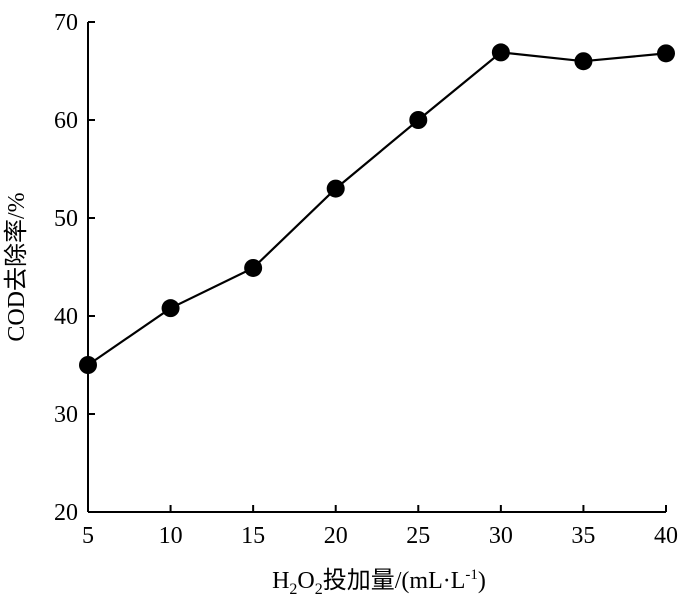 The width and height of the screenshot is (700, 601). What do you see at coordinates (66, 121) in the screenshot?
I see `y-tick-label: 60` at bounding box center [66, 121].